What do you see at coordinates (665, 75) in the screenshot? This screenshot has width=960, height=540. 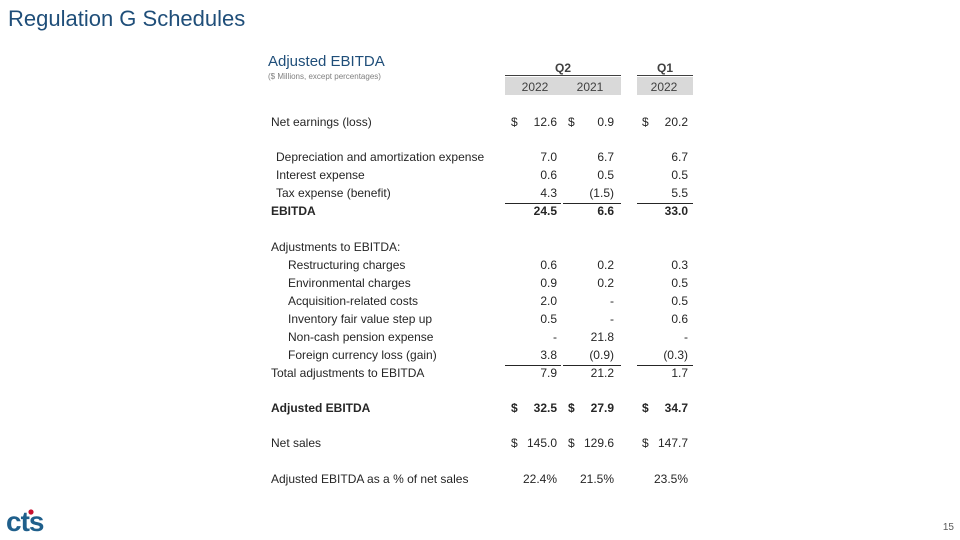 I see `period-rule-q1` at bounding box center [665, 75].